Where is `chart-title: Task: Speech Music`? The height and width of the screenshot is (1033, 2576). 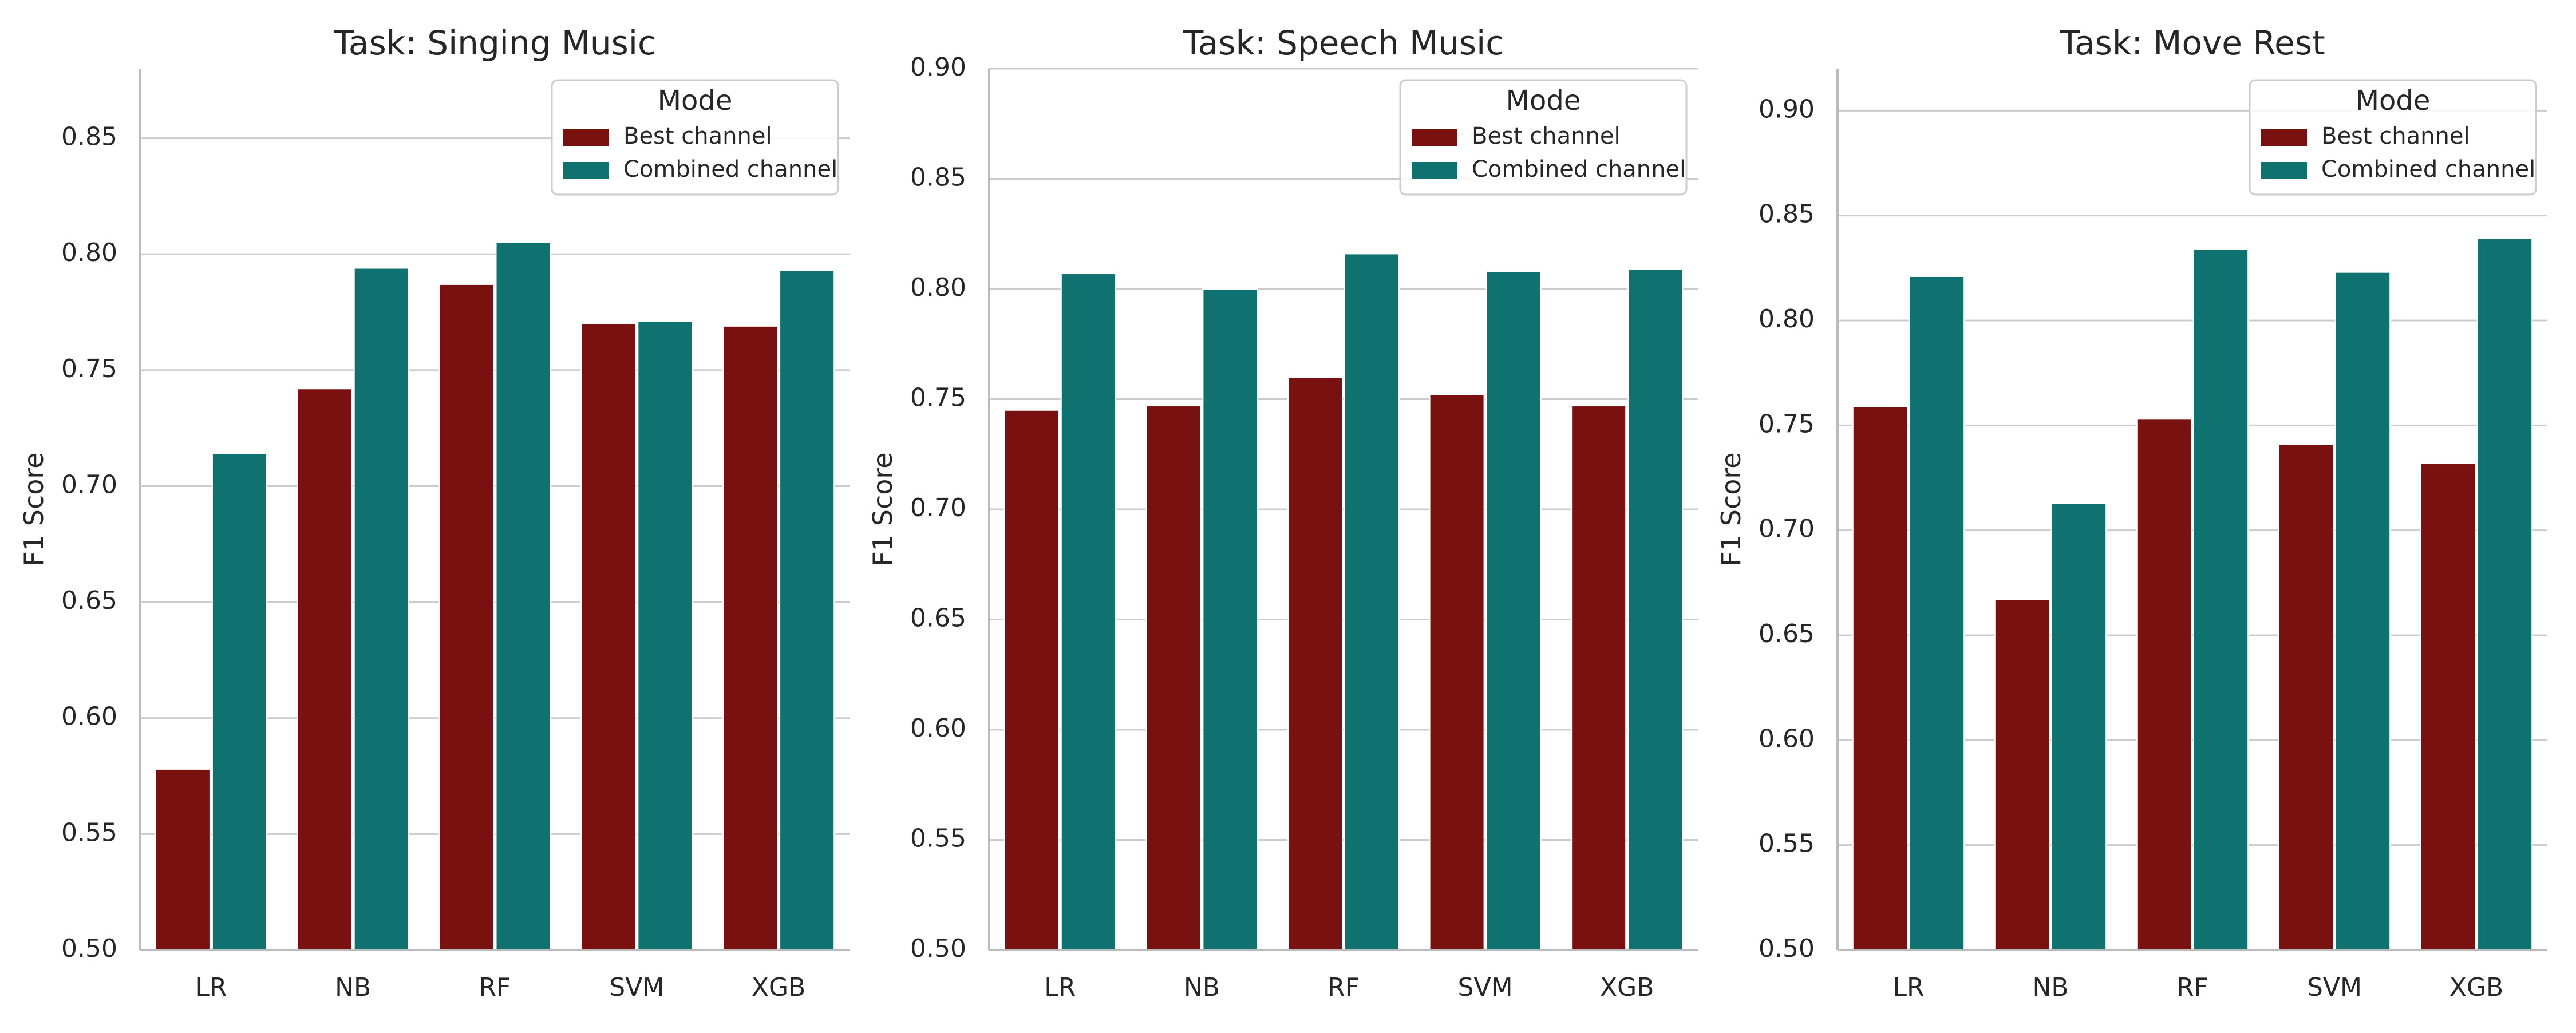 chart-title: Task: Speech Music is located at coordinates (1343, 43).